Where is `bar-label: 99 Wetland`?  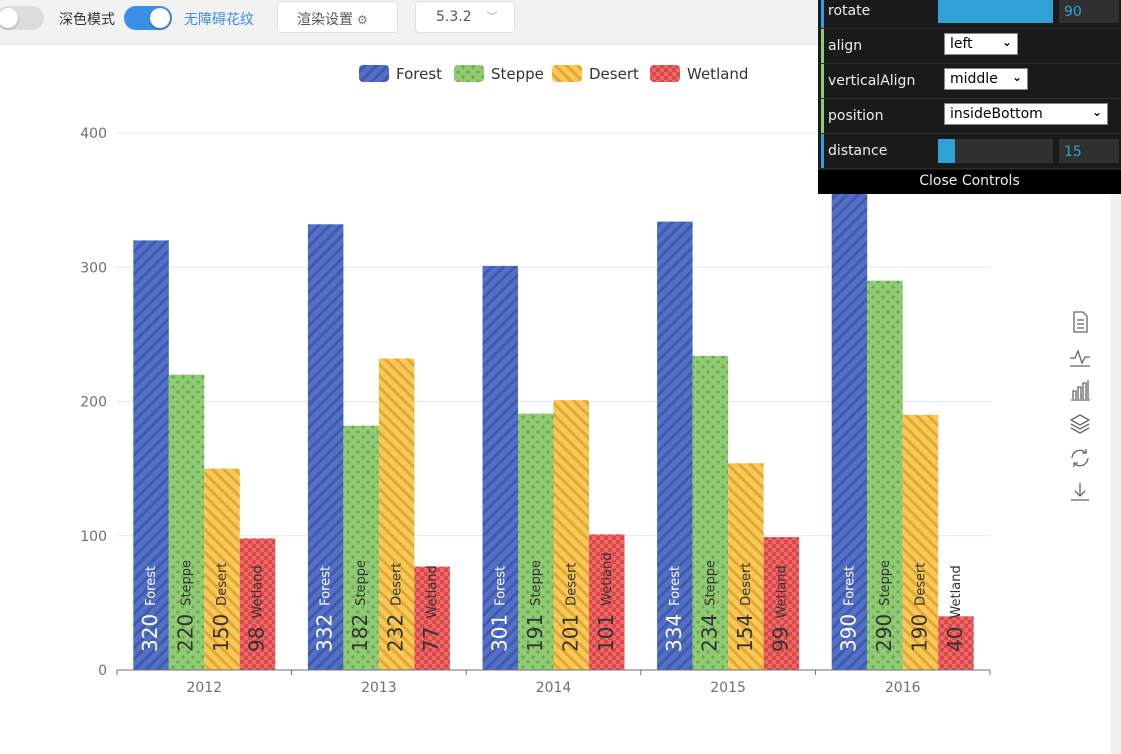
bar-label: 99 Wetland is located at coordinates (780, 608).